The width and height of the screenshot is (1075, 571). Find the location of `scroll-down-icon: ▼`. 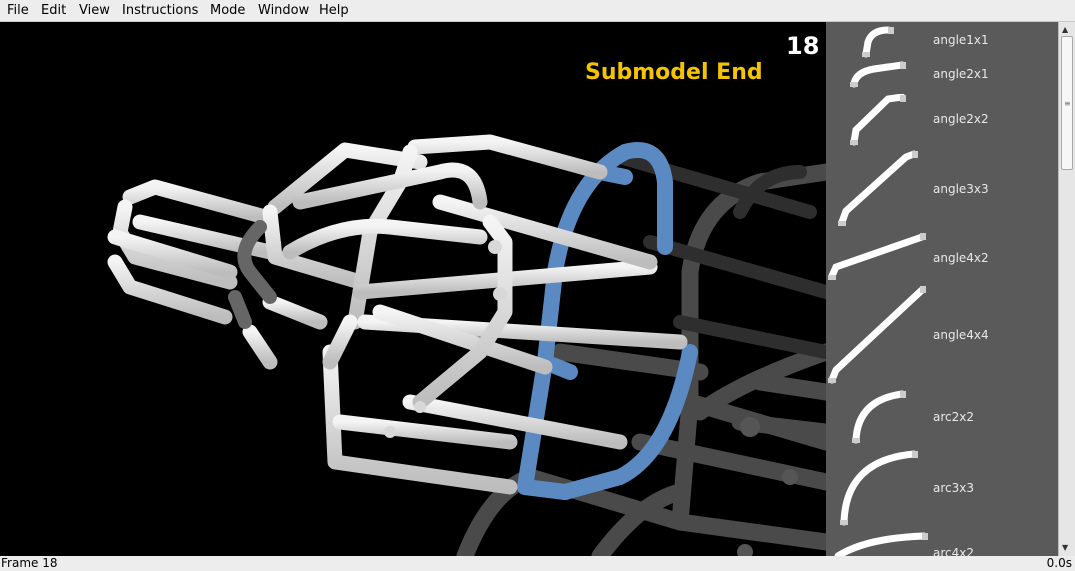

scroll-down-icon: ▼ is located at coordinates (1065, 547).